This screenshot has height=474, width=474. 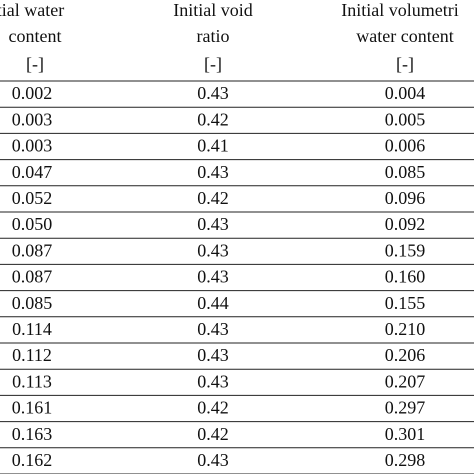 I want to click on cell: 0.206, so click(x=405, y=355).